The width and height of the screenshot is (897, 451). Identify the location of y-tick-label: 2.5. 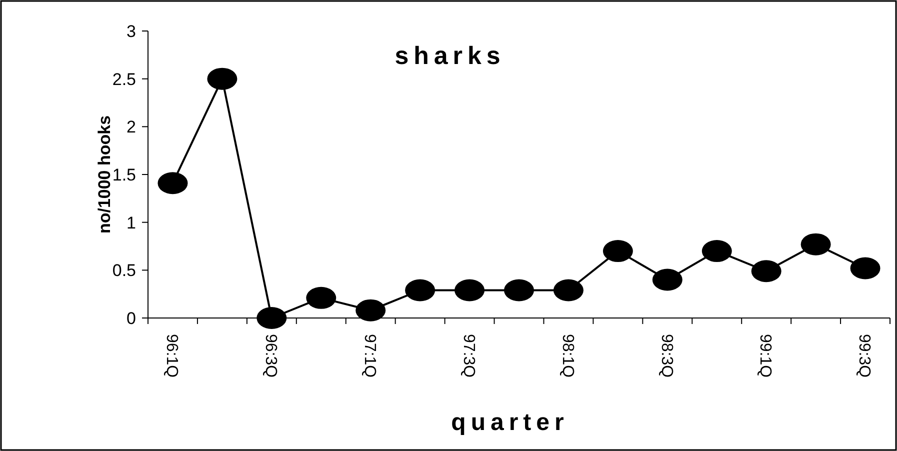
(124, 79).